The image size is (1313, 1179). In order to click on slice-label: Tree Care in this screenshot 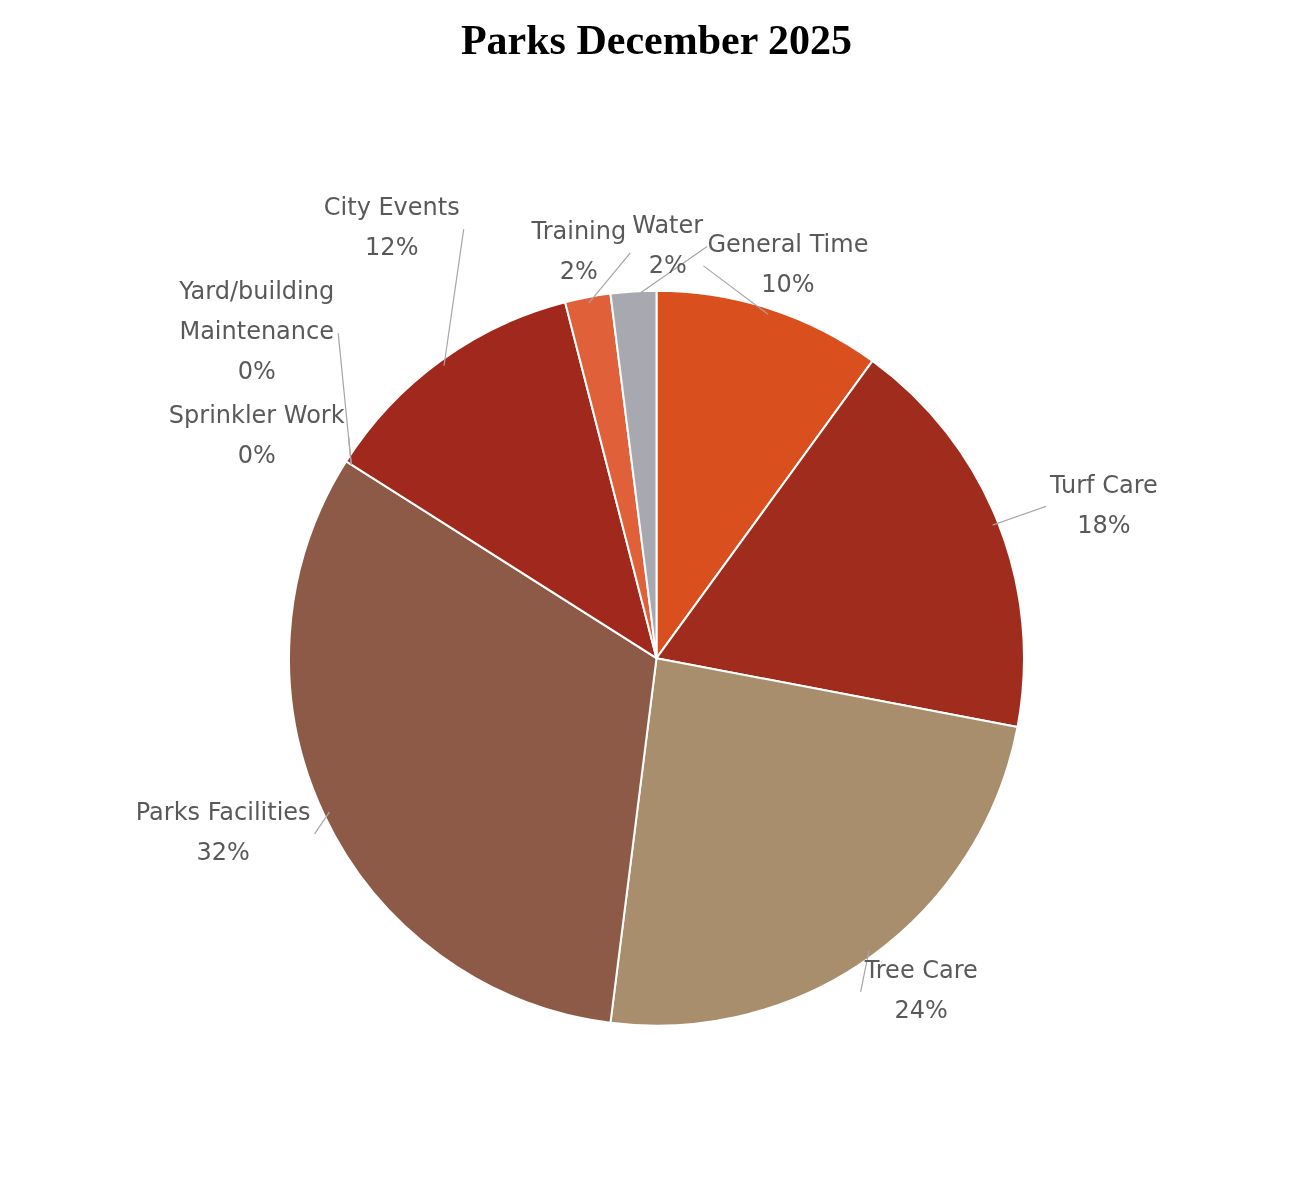, I will do `click(920, 970)`.